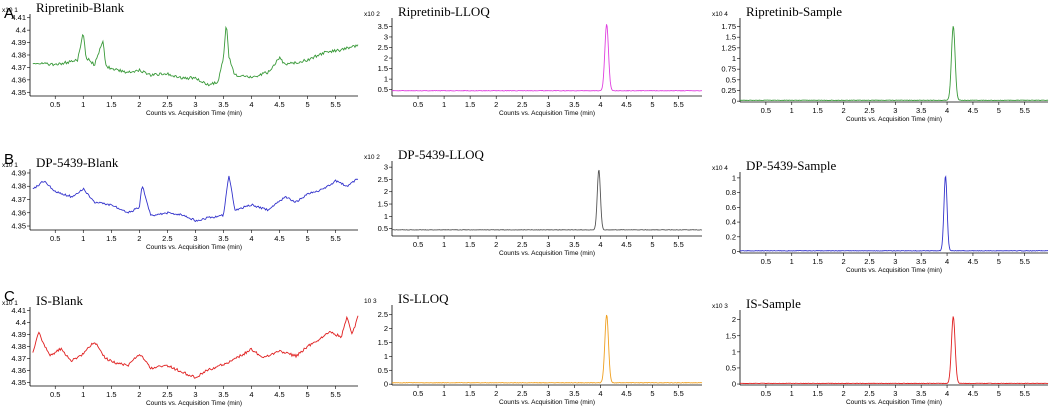  I want to click on y-tick-label: 4.36, so click(18, 212).